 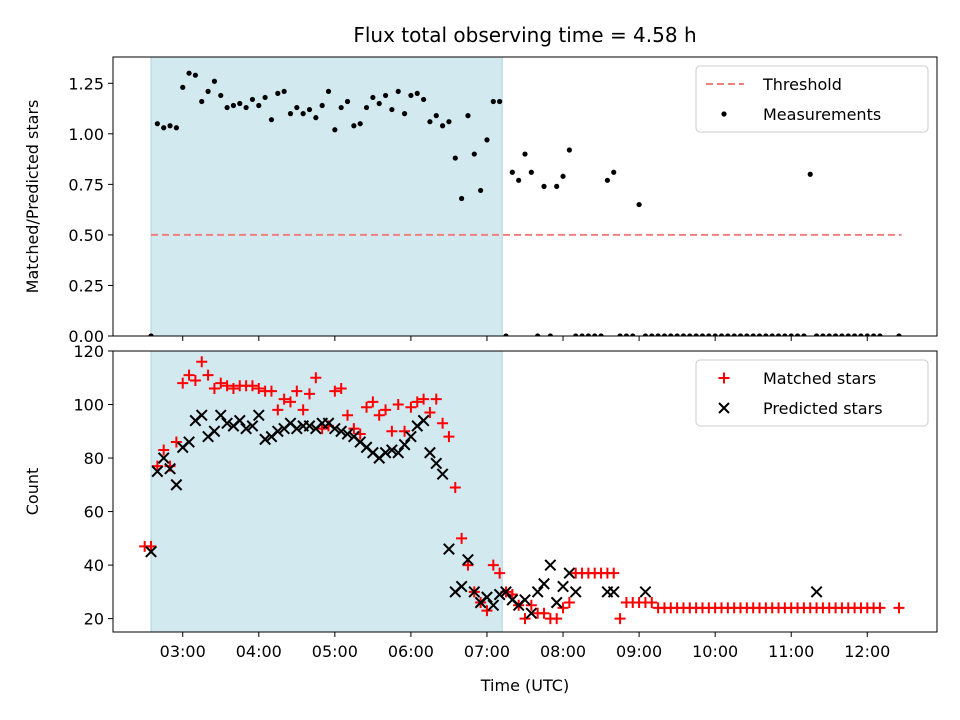 What do you see at coordinates (724, 408) in the screenshot?
I see `legend-predicted-stars-swatch` at bounding box center [724, 408].